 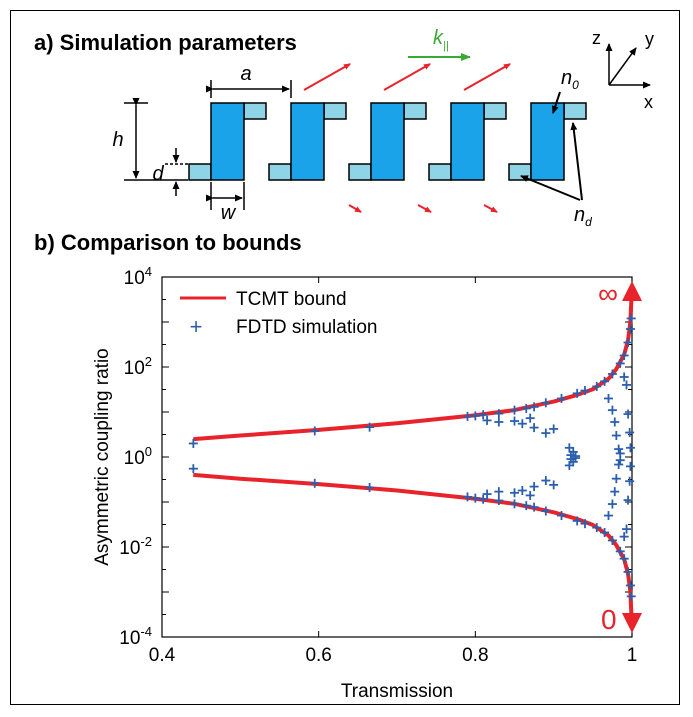 What do you see at coordinates (165, 42) in the screenshot?
I see `panel-a-title: a) Simulation parameters` at bounding box center [165, 42].